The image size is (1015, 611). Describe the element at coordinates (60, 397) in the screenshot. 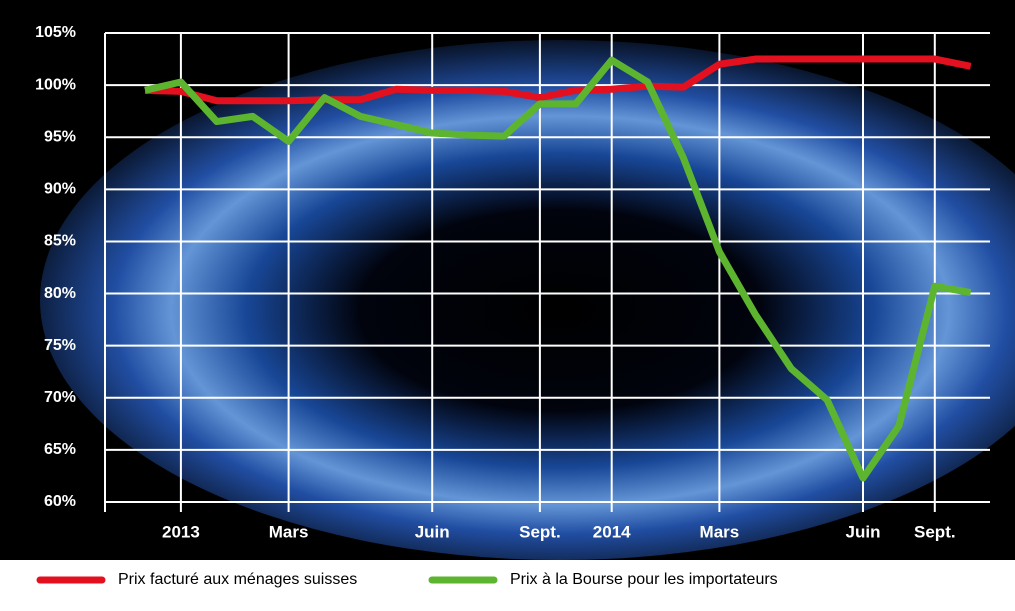

I see `y-tick-label: 70%` at that location.